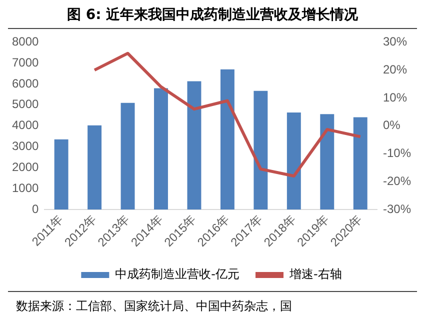  I want to click on y2-tick-label: -10%, so click(397, 153).